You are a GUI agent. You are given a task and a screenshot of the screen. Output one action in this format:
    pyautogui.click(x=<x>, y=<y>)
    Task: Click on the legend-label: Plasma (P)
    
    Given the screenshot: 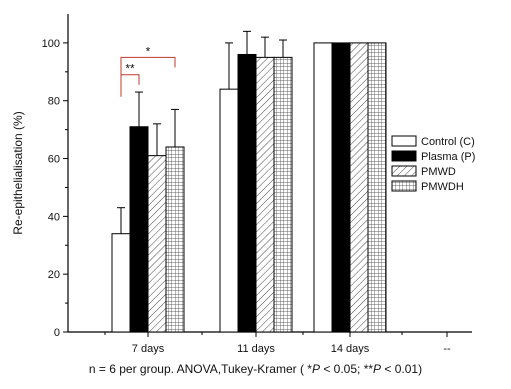 What is the action you would take?
    pyautogui.click(x=448, y=157)
    